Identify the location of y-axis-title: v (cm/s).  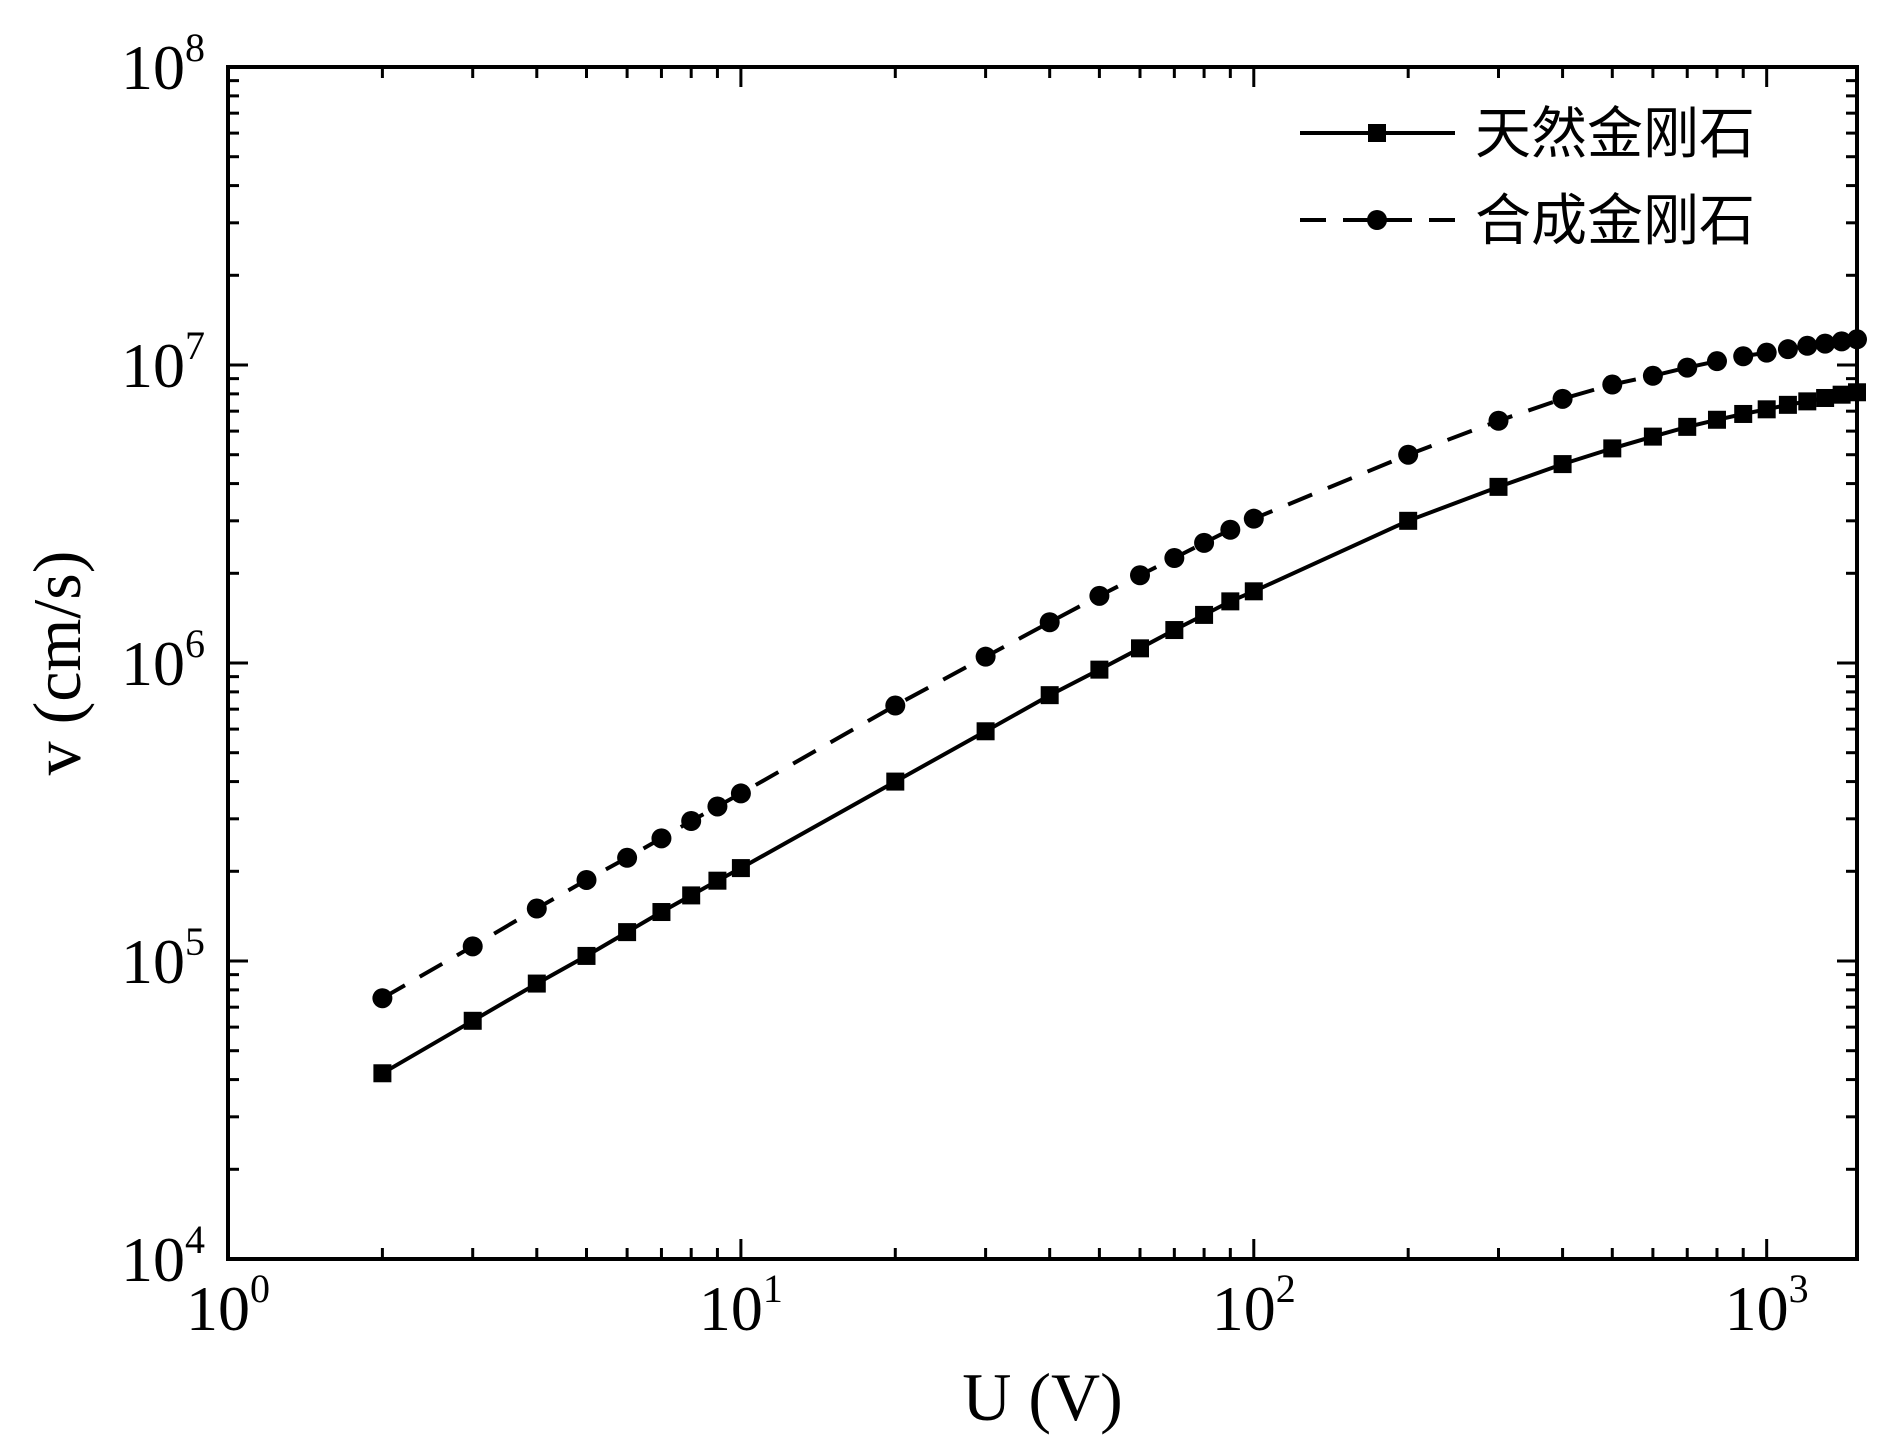
(57, 663).